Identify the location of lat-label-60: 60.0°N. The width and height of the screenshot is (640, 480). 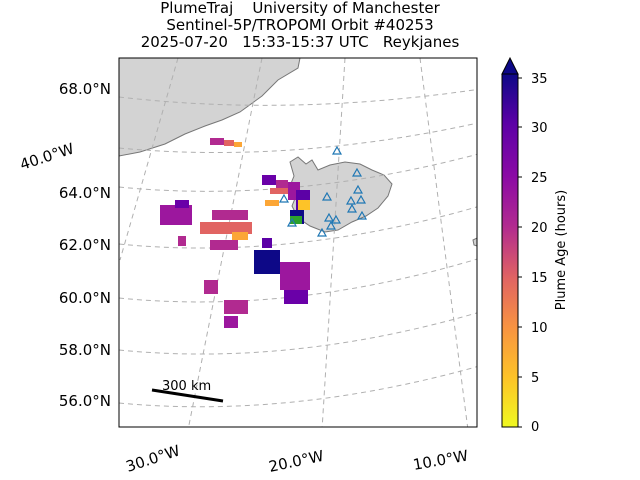
(85, 298).